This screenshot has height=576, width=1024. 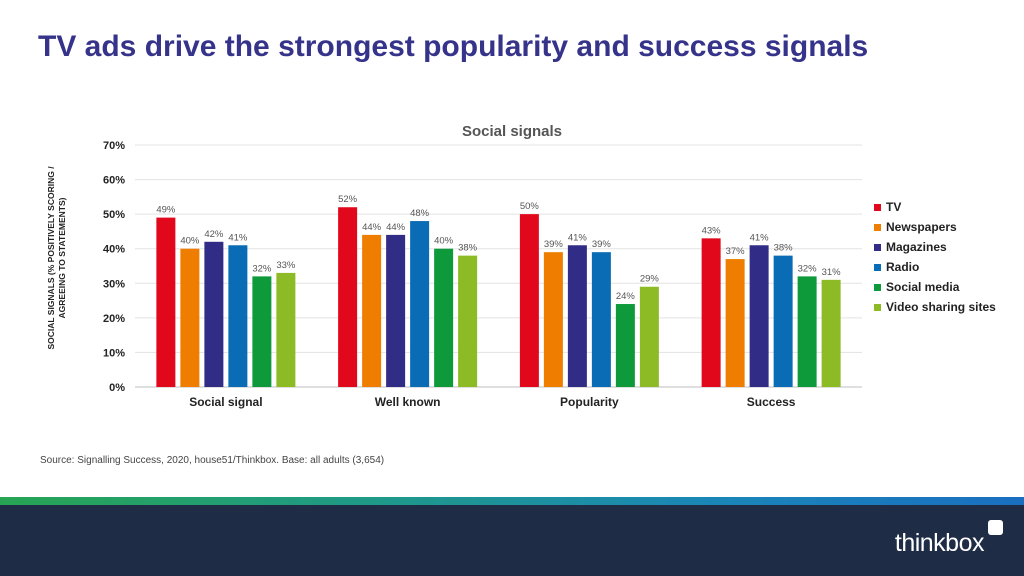 I want to click on y-tick-label: 10%, so click(x=114, y=353).